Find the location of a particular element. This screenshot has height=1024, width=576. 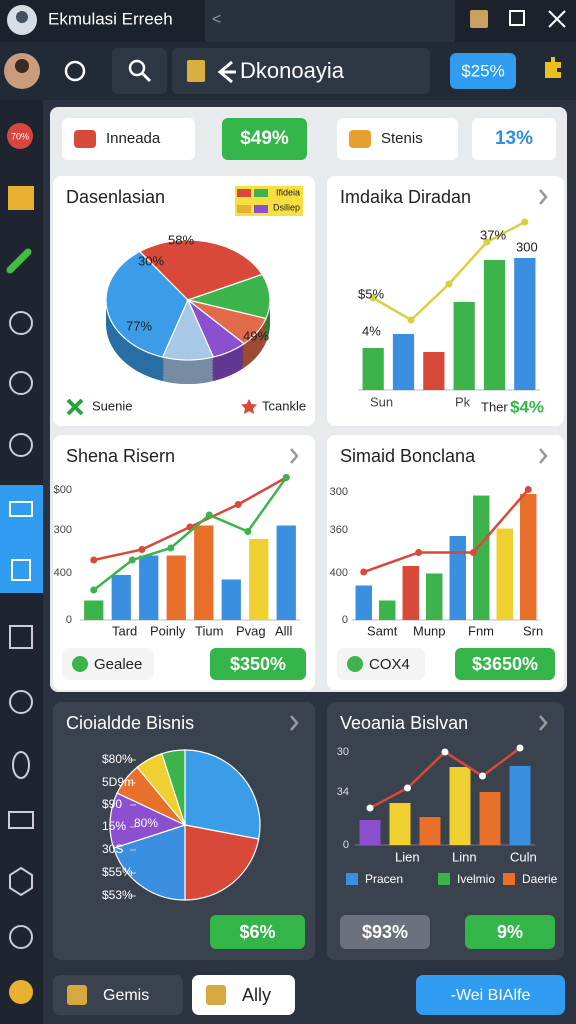

bottom-text: -Wei BIAlfe is located at coordinates (491, 995).